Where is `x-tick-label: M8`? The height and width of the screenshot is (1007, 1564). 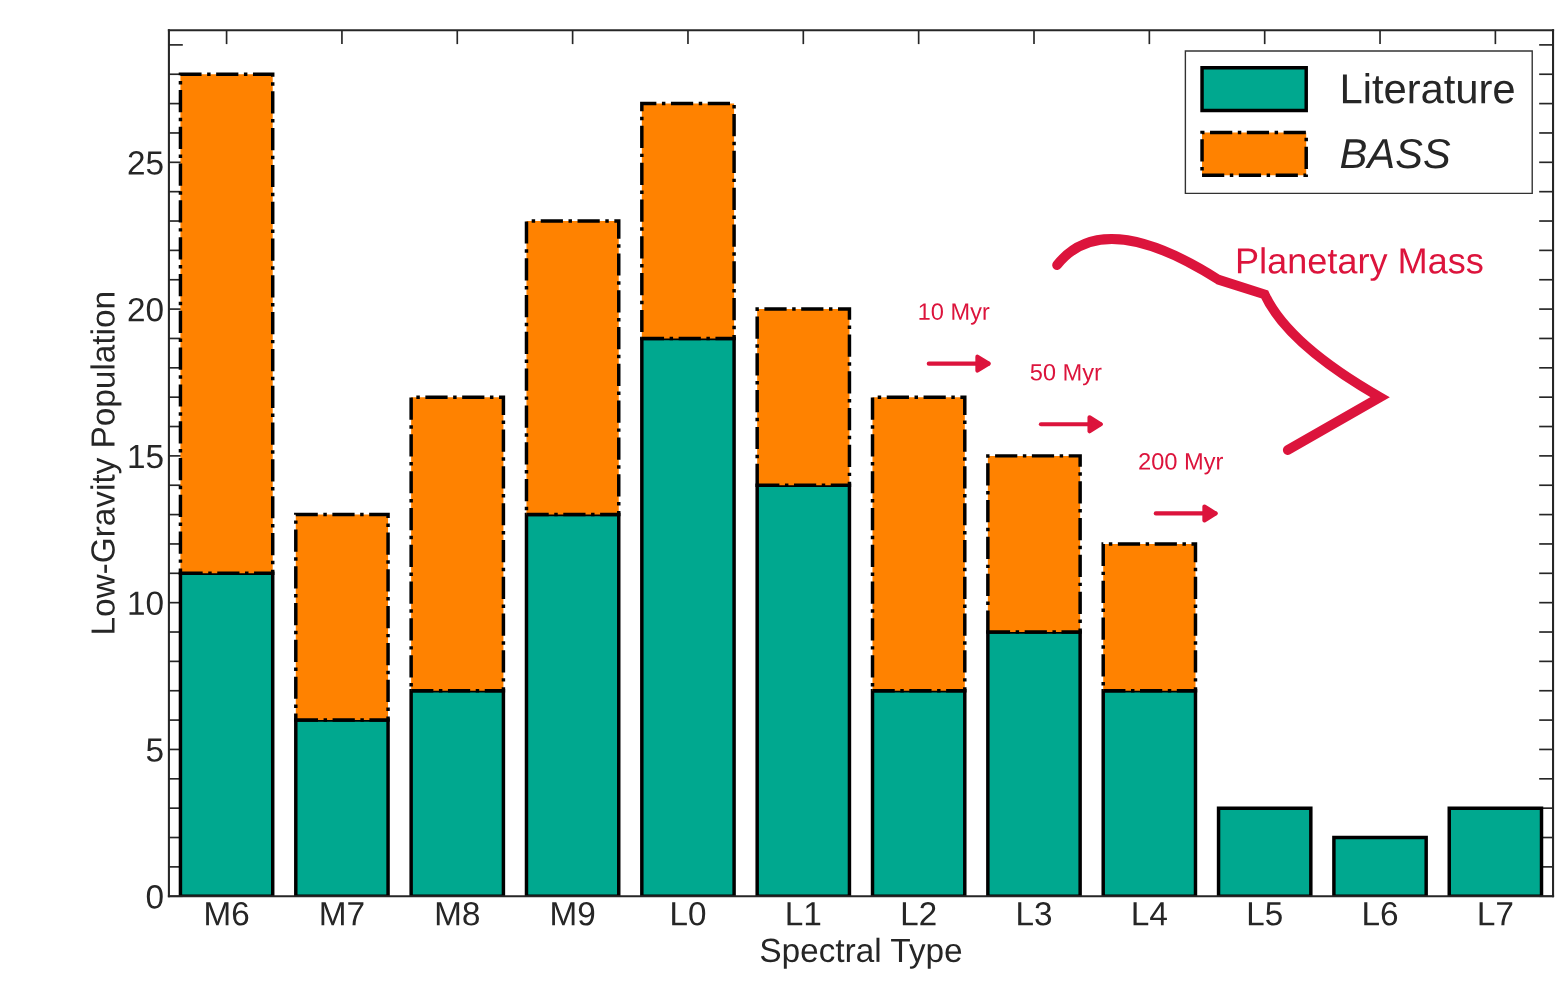
x-tick-label: M8 is located at coordinates (457, 913).